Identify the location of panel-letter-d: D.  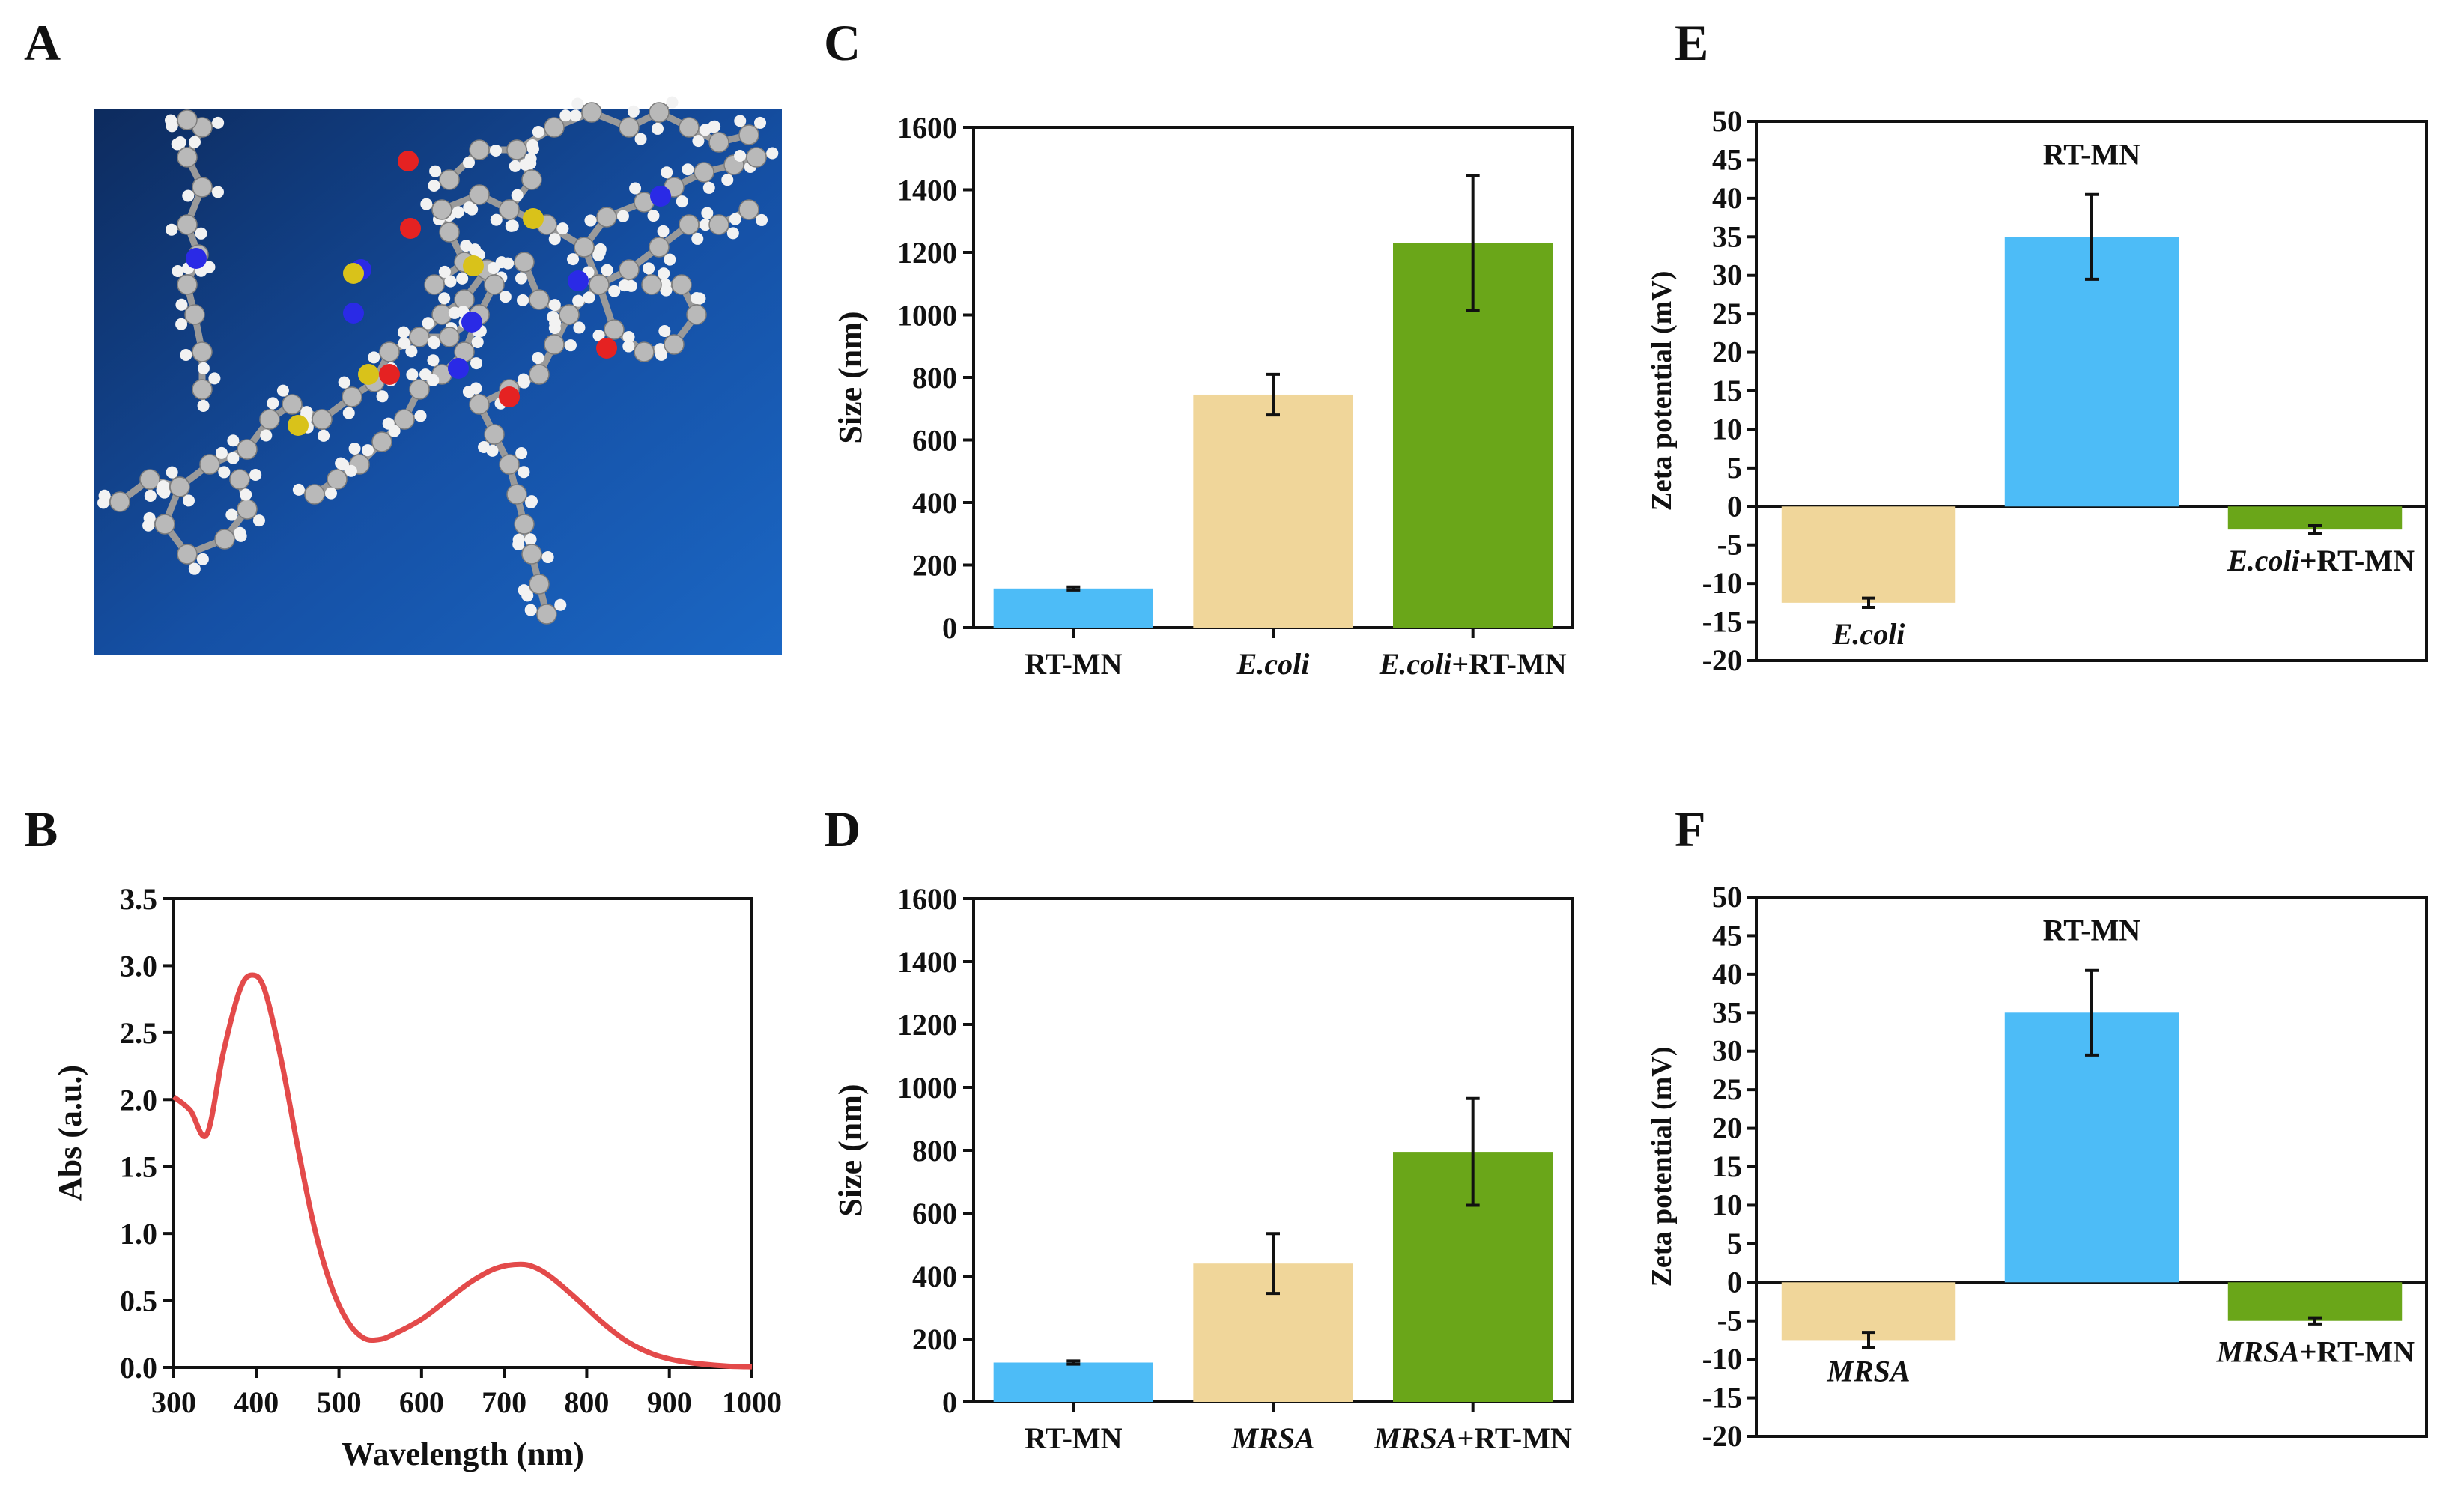
(842, 829).